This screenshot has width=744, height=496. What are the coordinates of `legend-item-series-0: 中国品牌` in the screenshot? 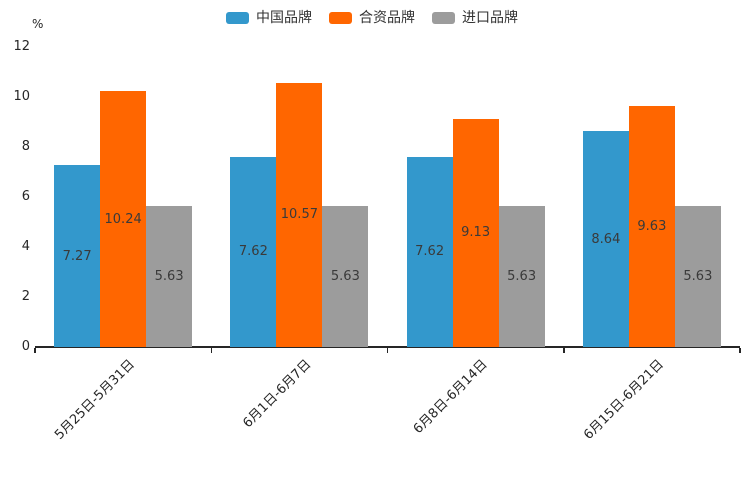 It's located at (269, 18).